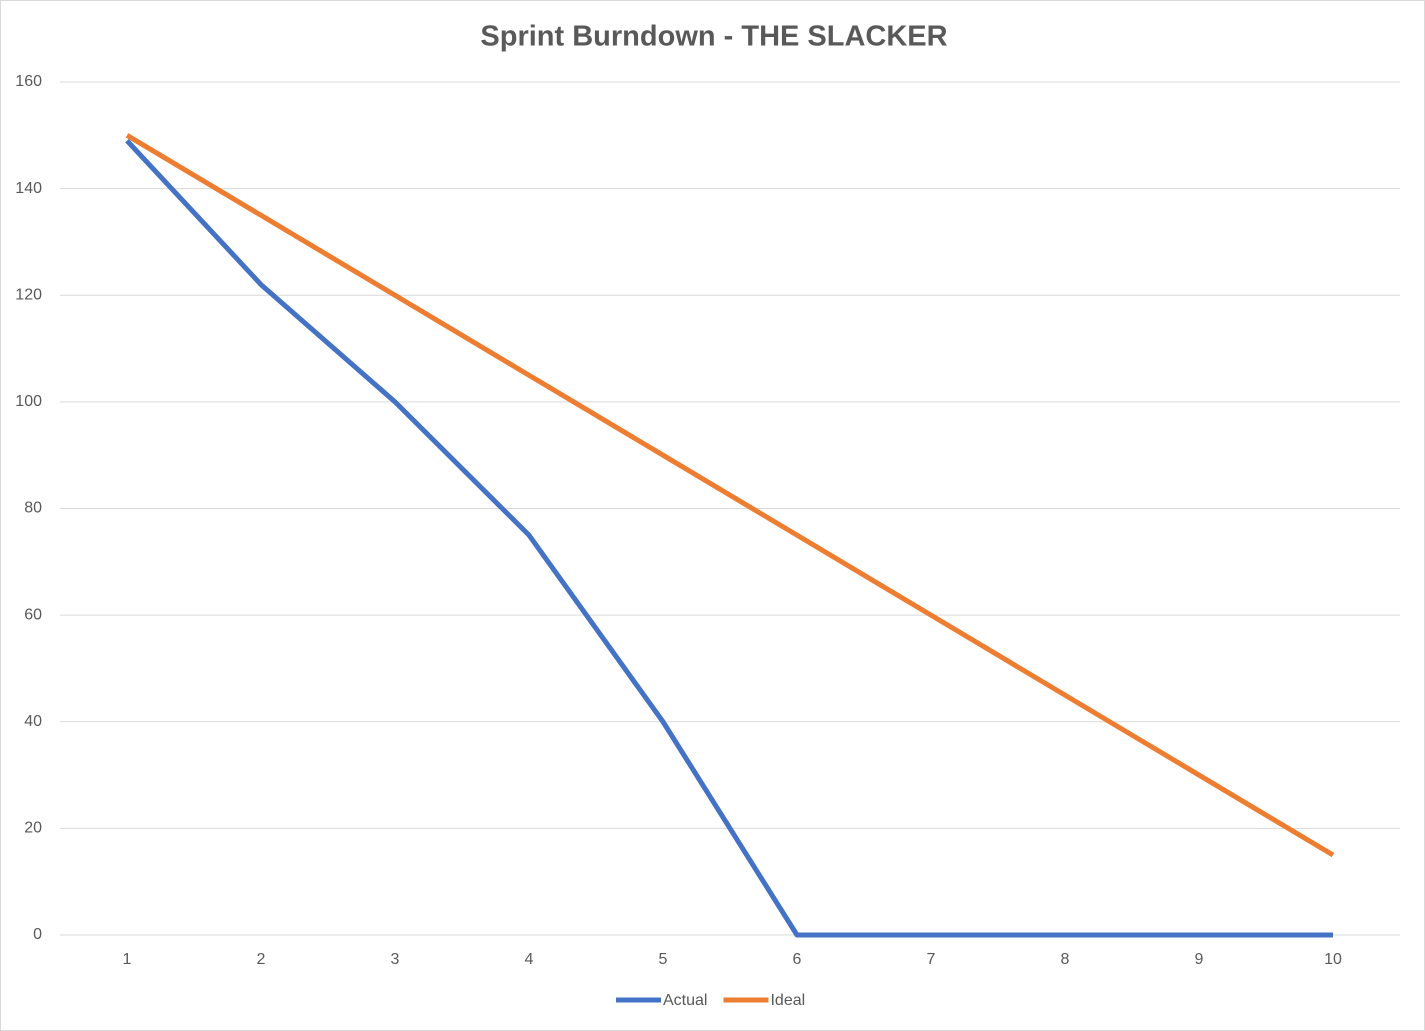  I want to click on x-tick-label: 3, so click(395, 959).